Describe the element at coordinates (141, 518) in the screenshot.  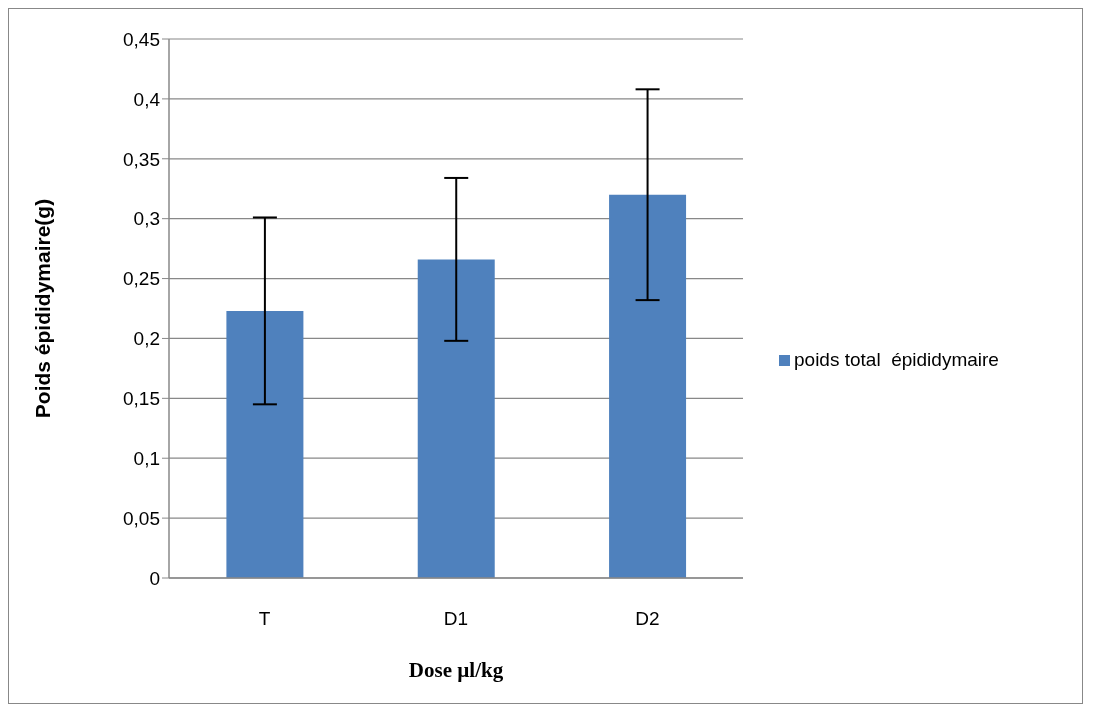
I see `y-tick-label: 0,05` at that location.